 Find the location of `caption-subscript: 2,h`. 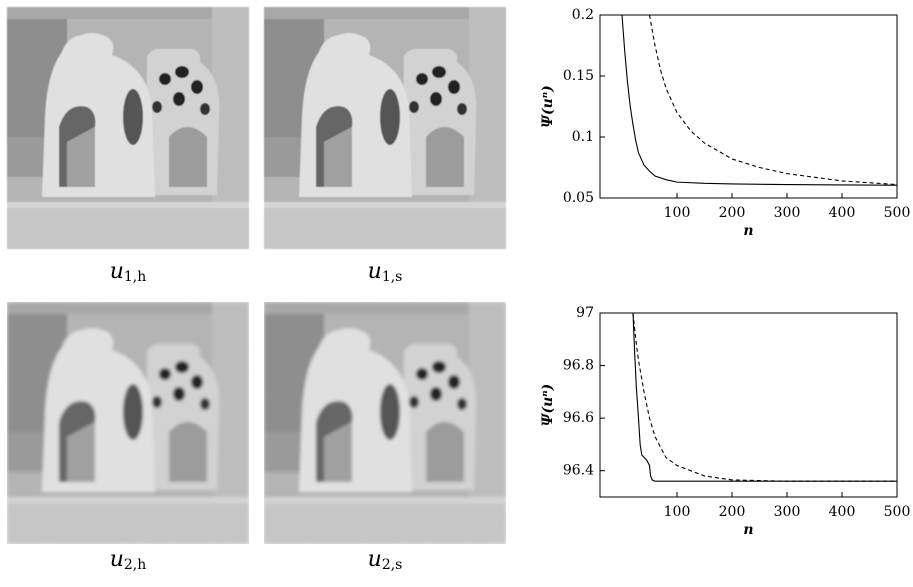

caption-subscript: 2,h is located at coordinates (135, 565).